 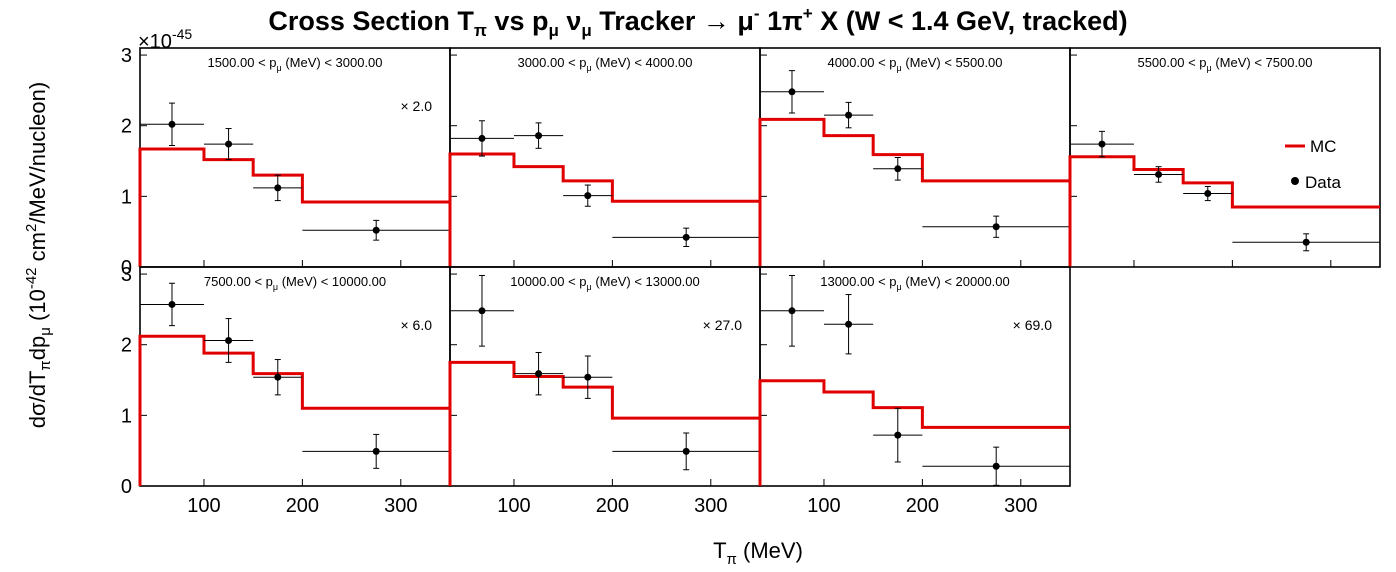 I want to click on panel-2: 3000.00 < pμ (MeV) < 4000.00, so click(x=604, y=157).